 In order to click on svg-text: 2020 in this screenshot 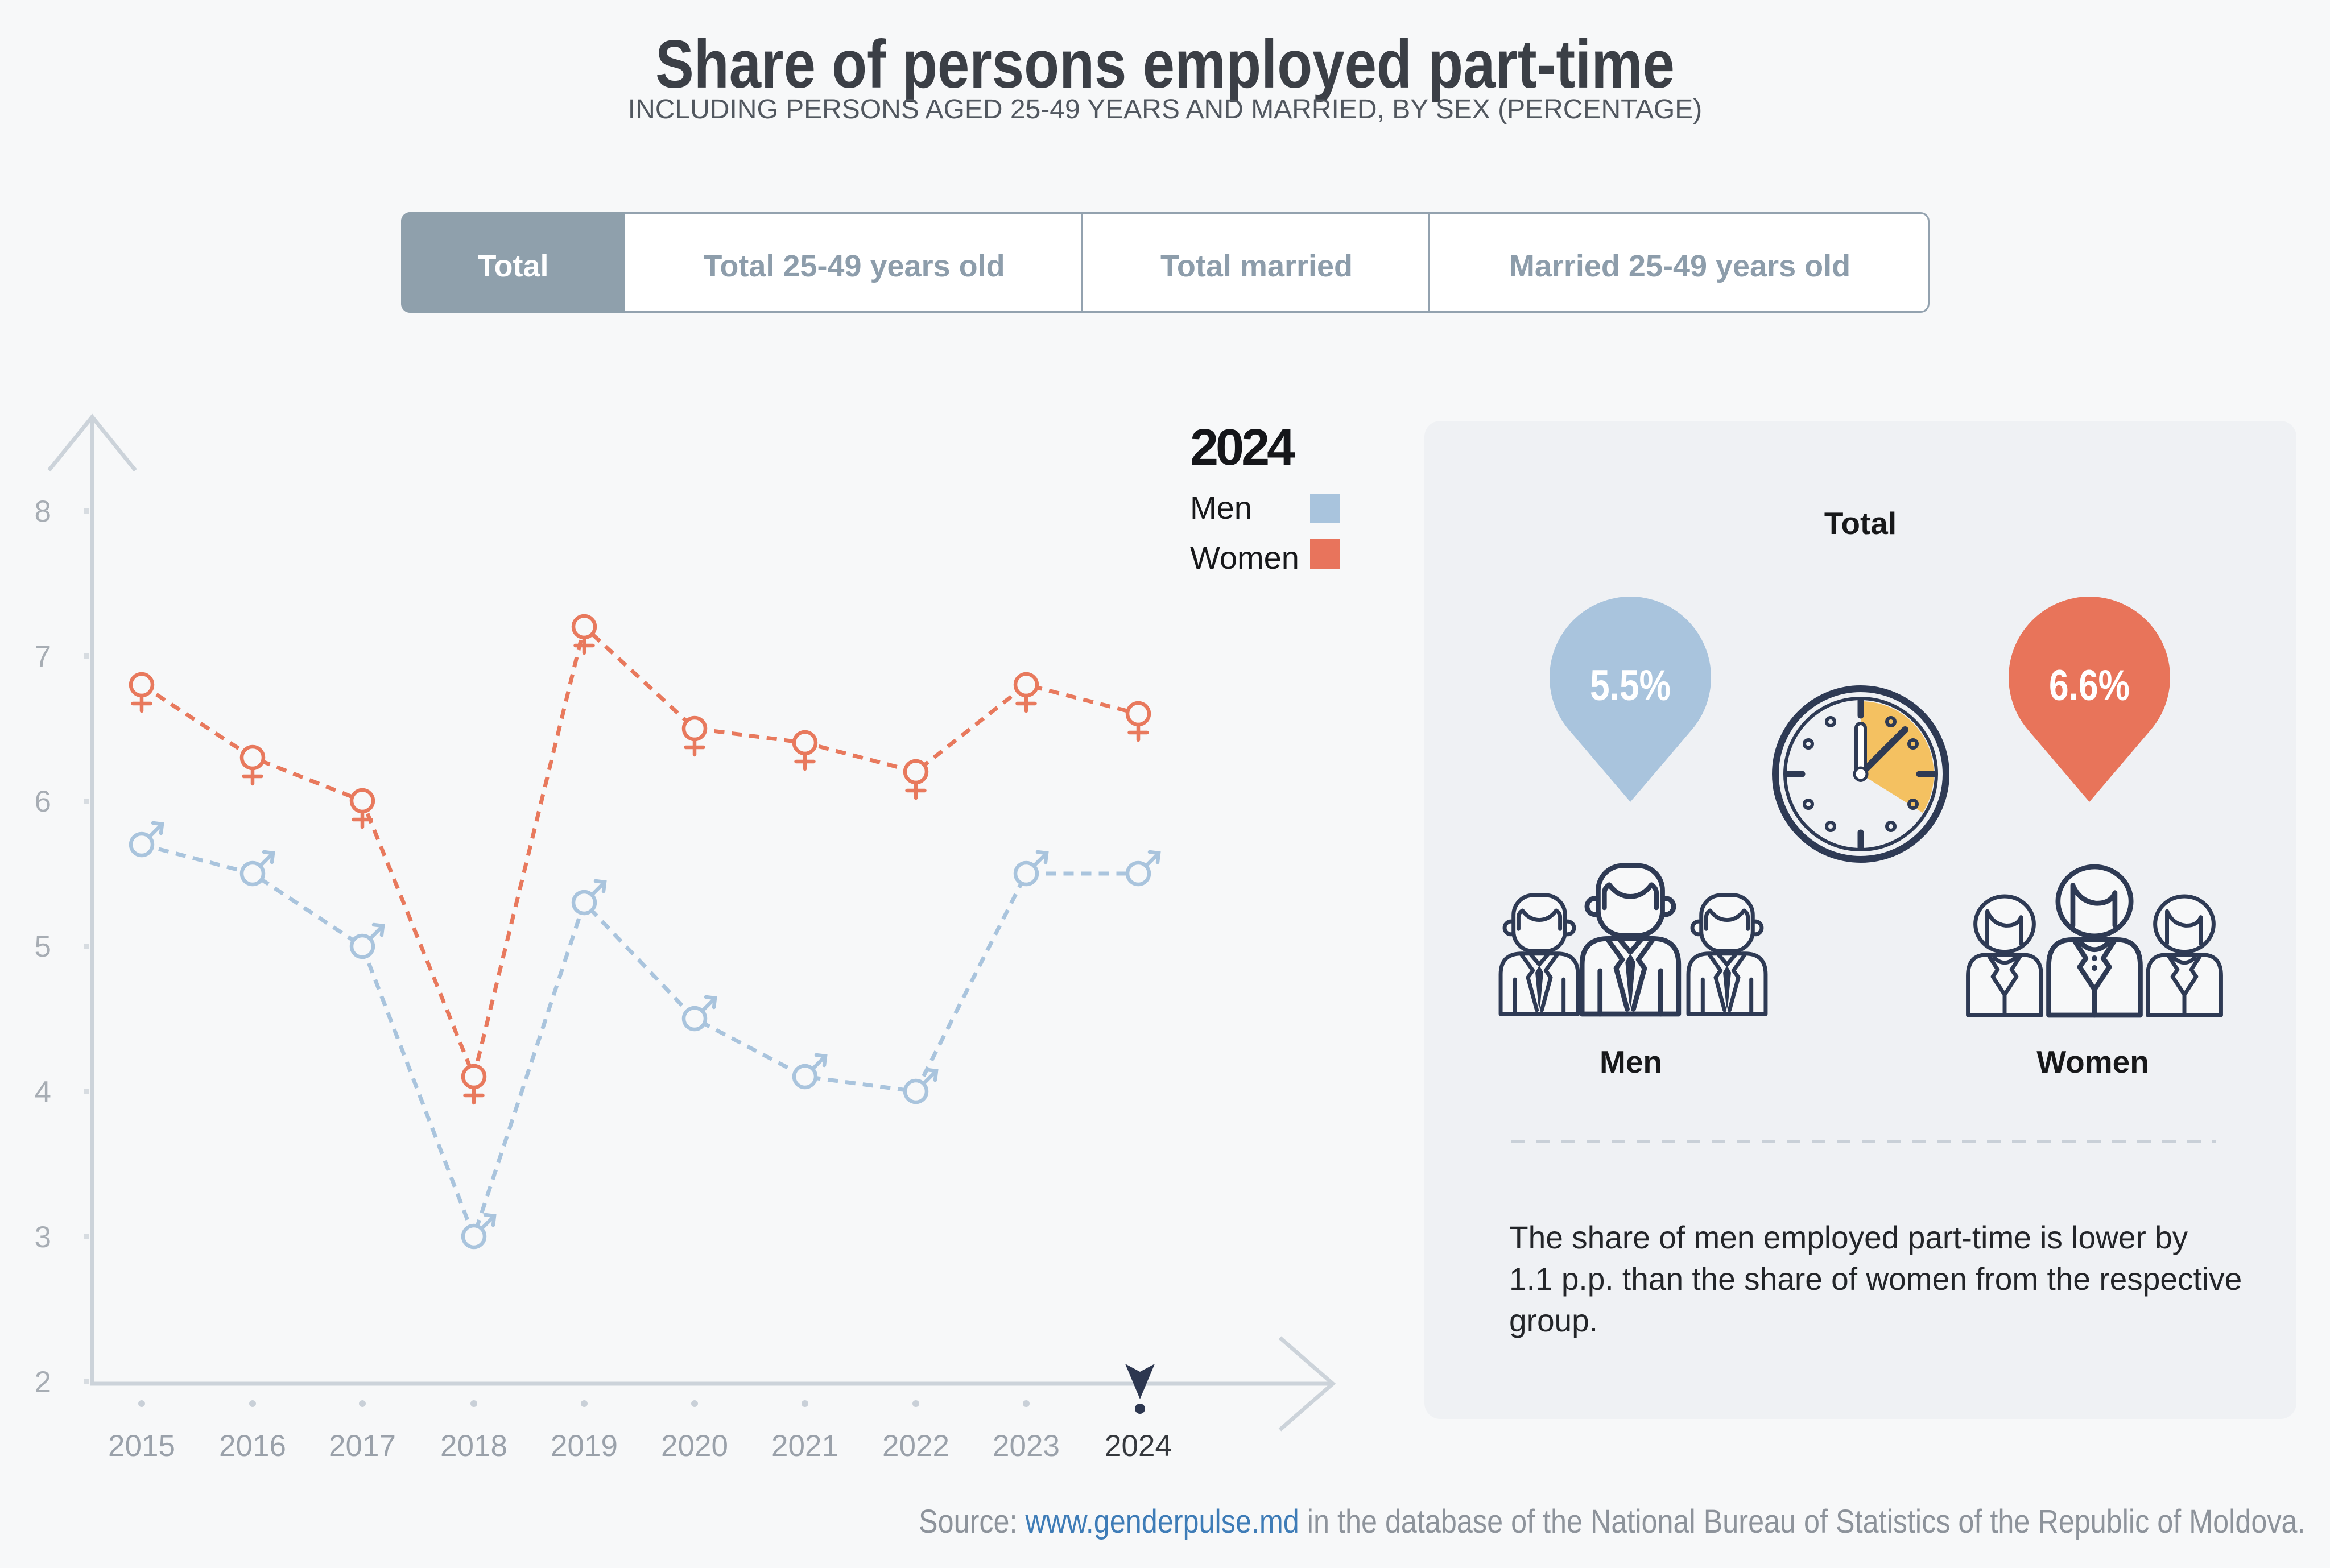, I will do `click(694, 1446)`.